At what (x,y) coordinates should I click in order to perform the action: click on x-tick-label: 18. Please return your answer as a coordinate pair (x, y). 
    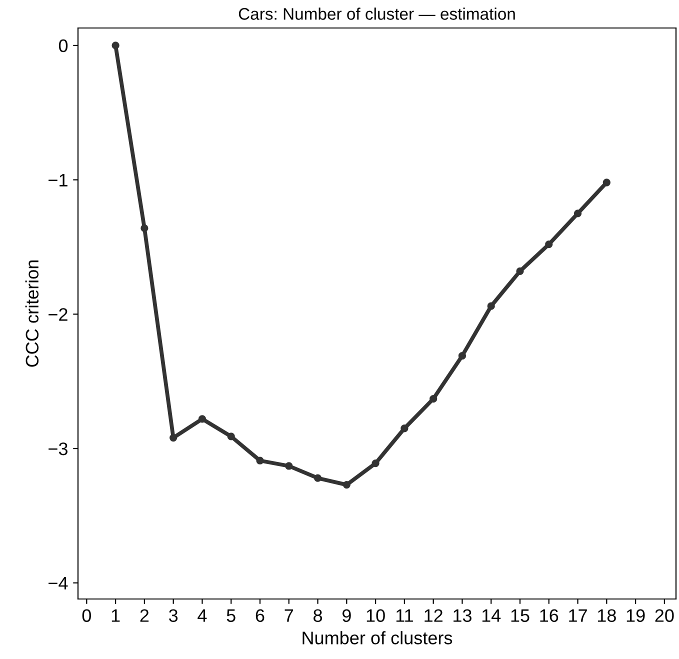
    Looking at the image, I should click on (607, 615).